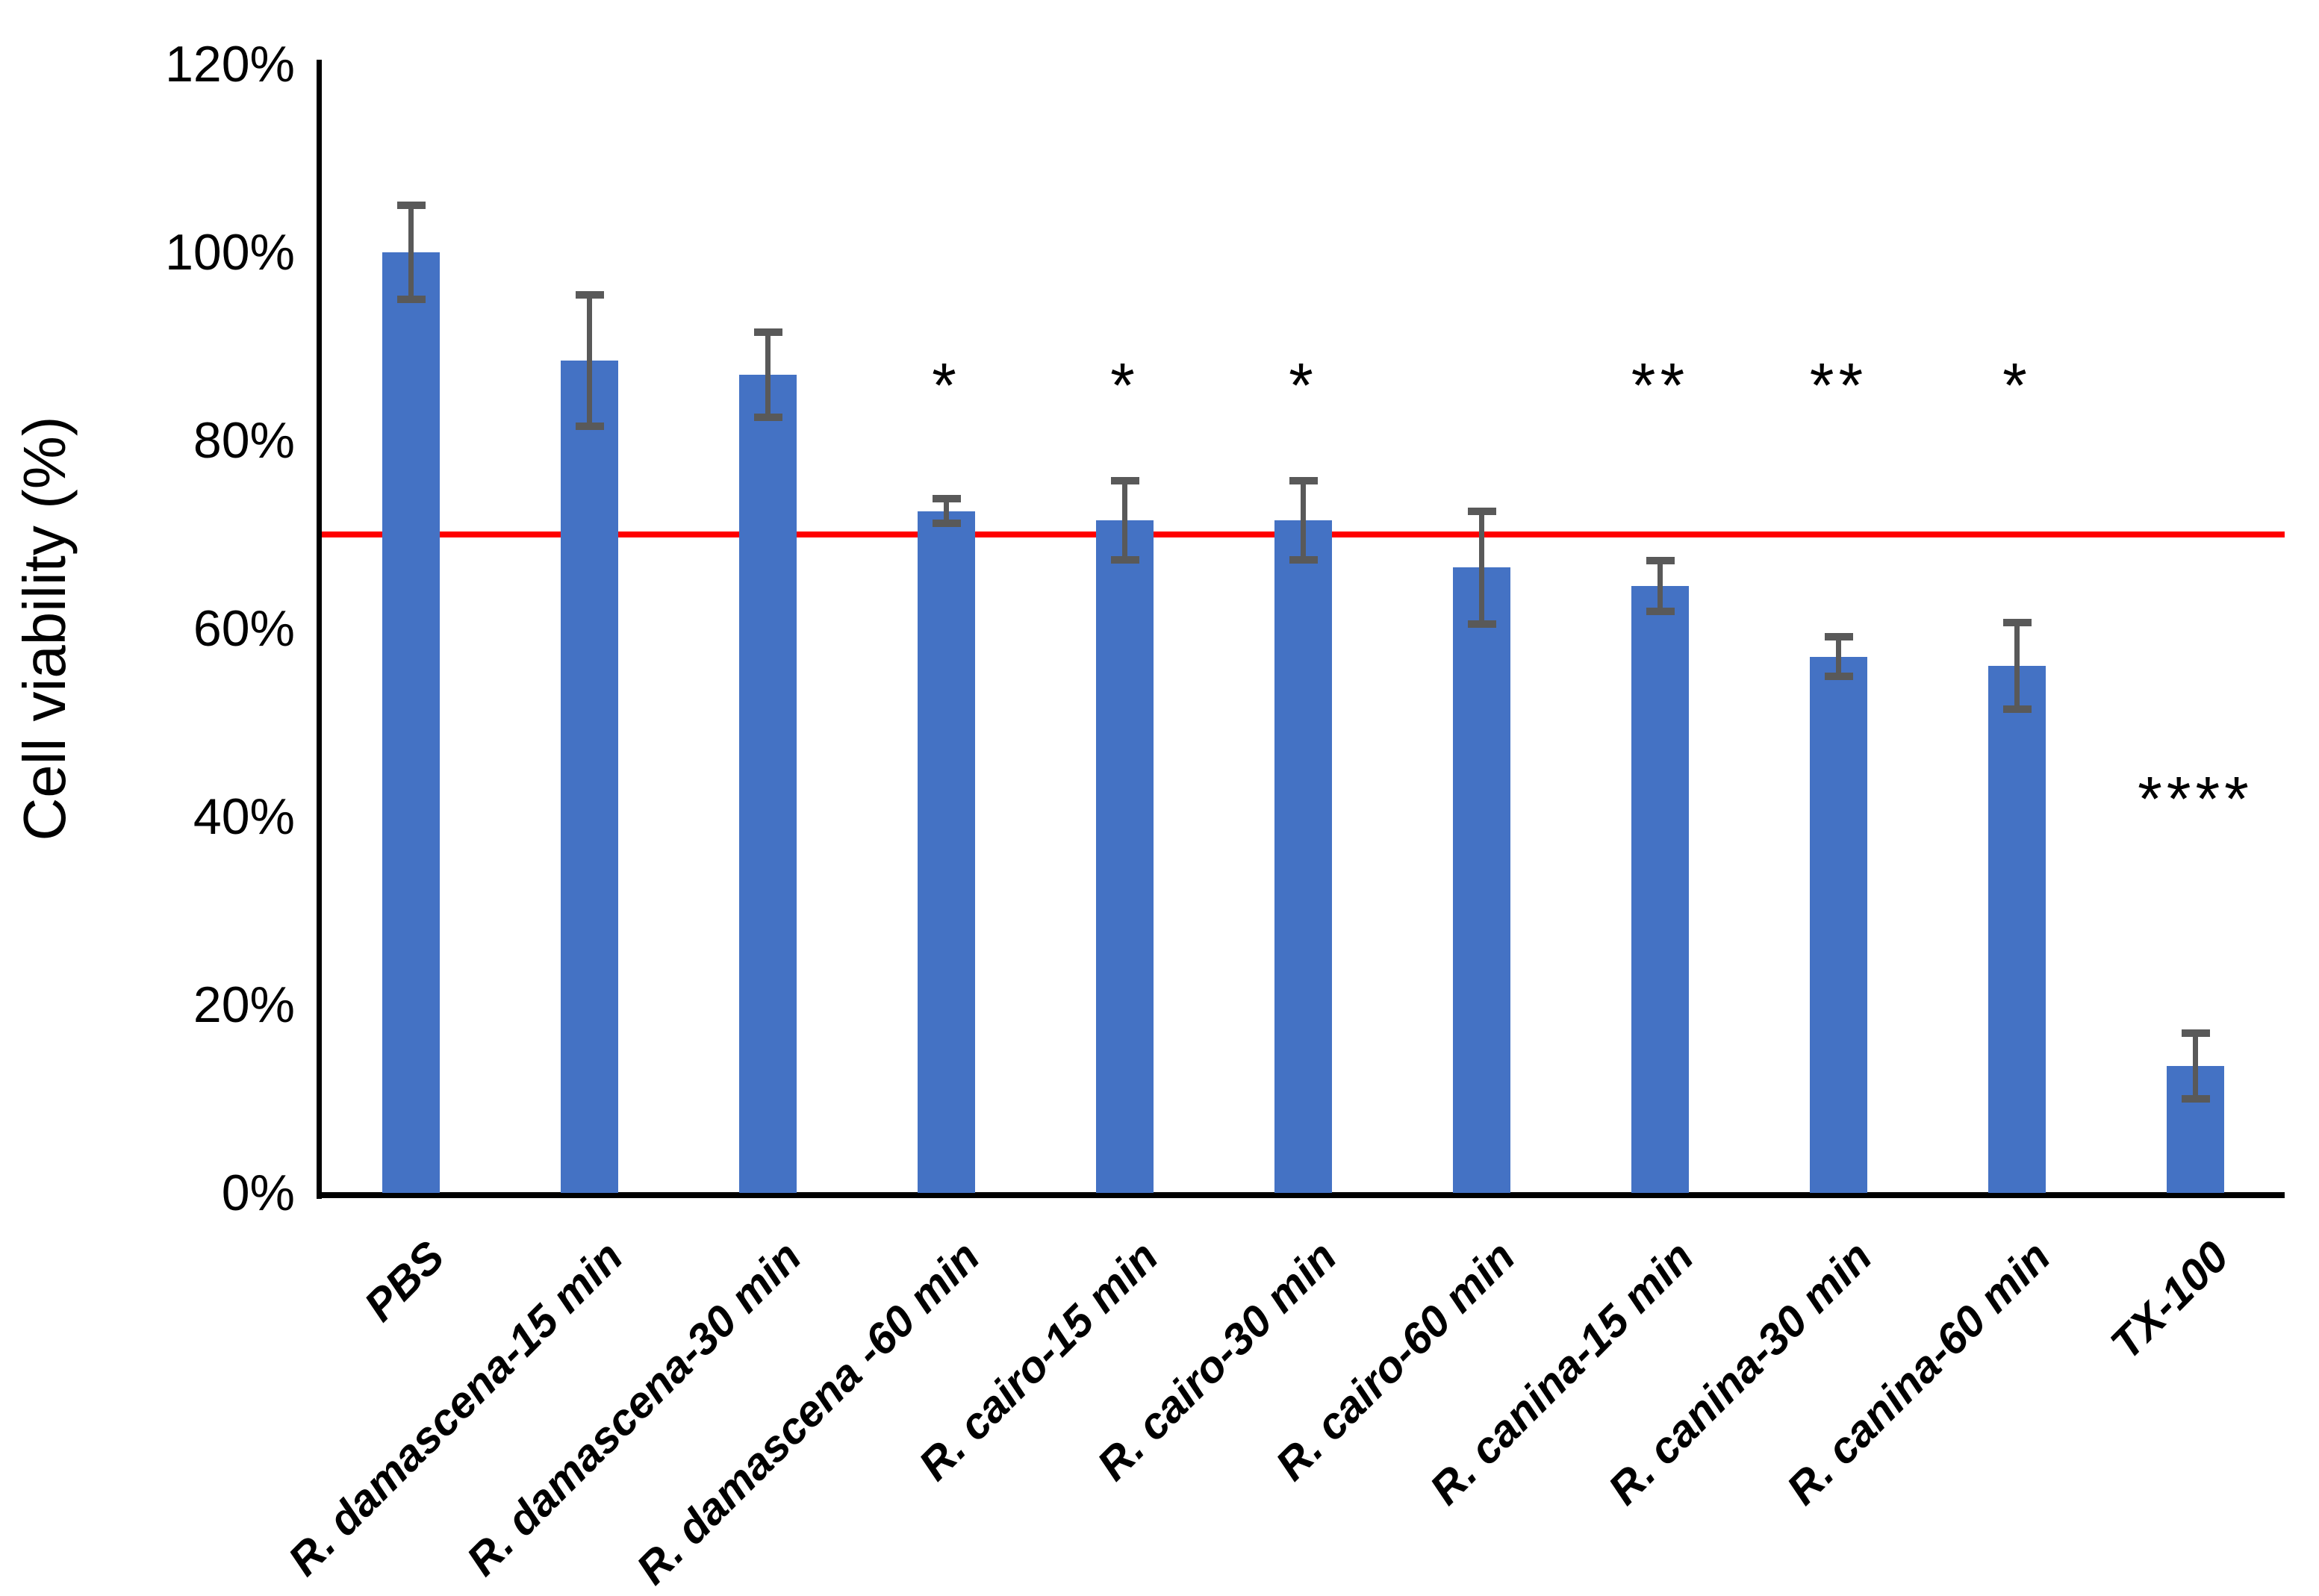  What do you see at coordinates (319, 629) in the screenshot?
I see `y-axis-line` at bounding box center [319, 629].